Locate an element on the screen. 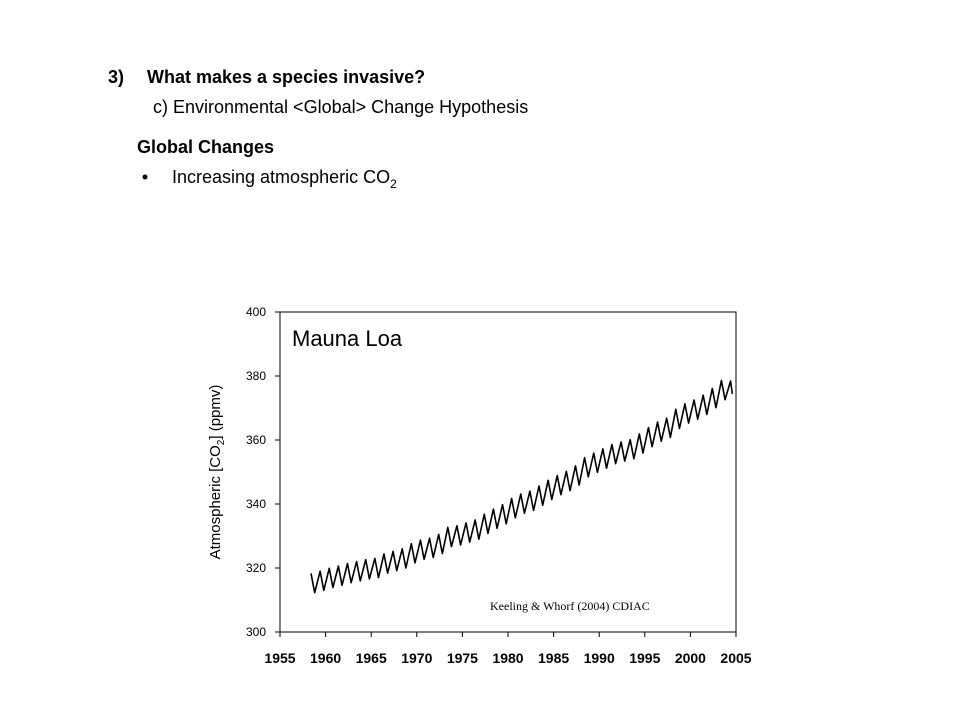 Image resolution: width=960 pixels, height=720 pixels. x-tick-label: 1960 is located at coordinates (325, 658).